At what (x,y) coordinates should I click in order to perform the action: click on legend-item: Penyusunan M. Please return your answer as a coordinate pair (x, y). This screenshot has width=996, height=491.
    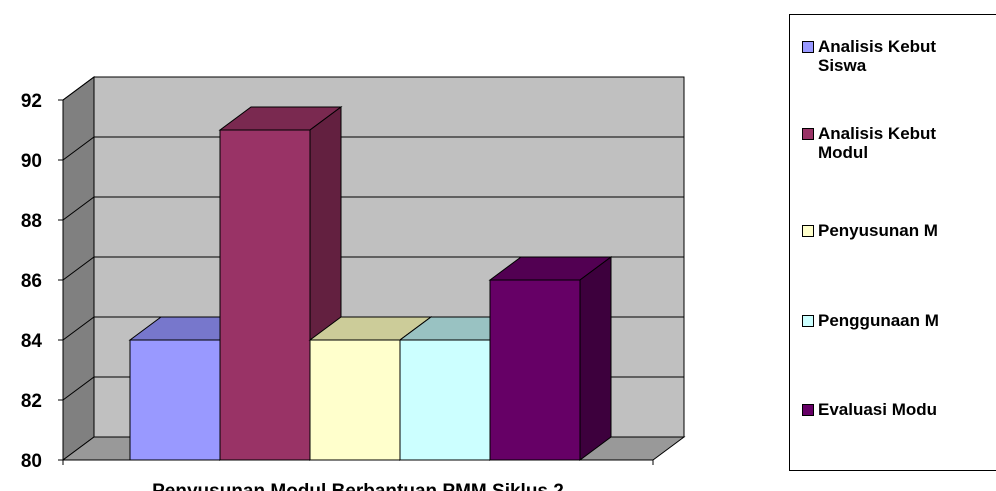
    Looking at the image, I should click on (890, 230).